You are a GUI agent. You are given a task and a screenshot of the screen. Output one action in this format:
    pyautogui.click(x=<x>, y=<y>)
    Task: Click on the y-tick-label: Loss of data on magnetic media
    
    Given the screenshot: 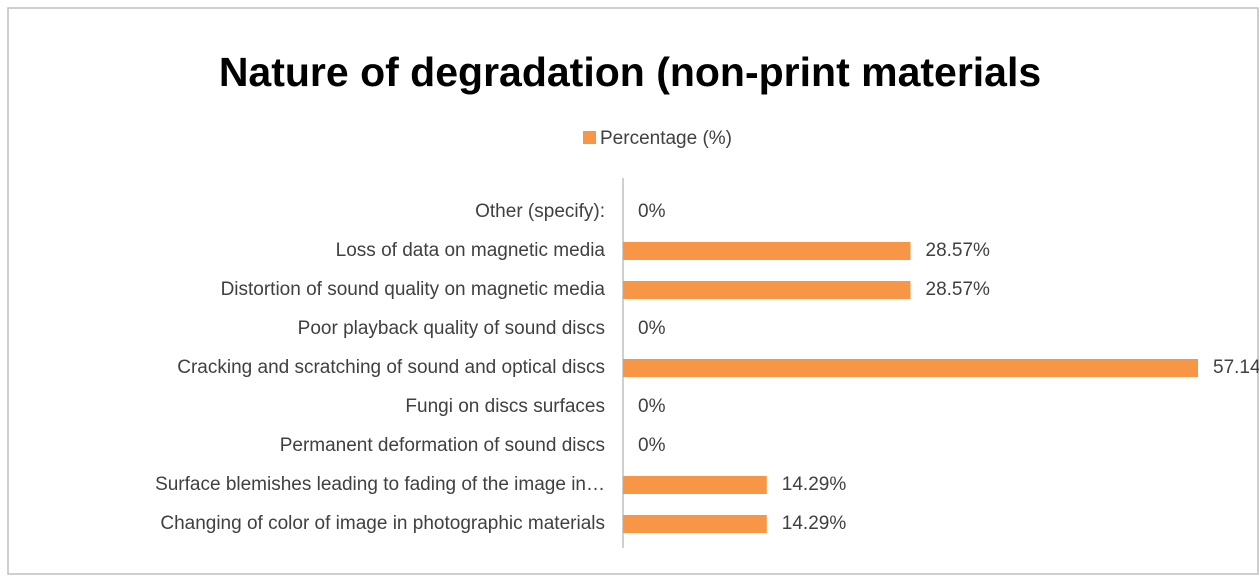 What is the action you would take?
    pyautogui.click(x=471, y=250)
    